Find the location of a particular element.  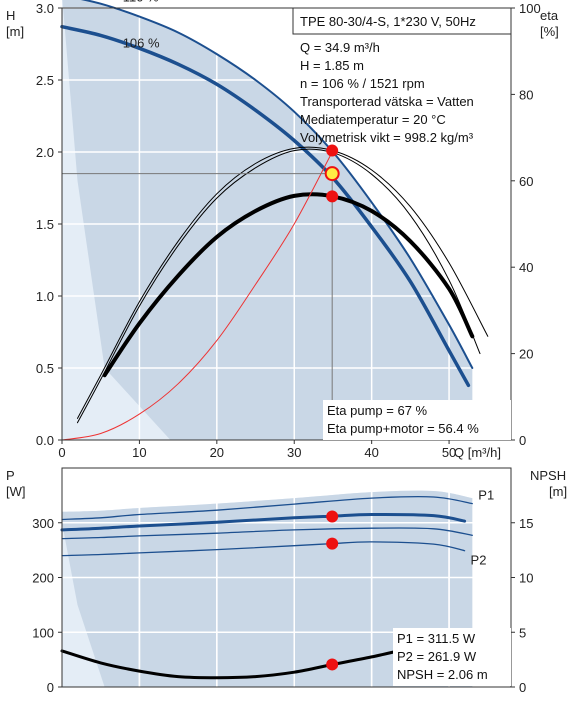

x-tick-label: 10 is located at coordinates (139, 452).